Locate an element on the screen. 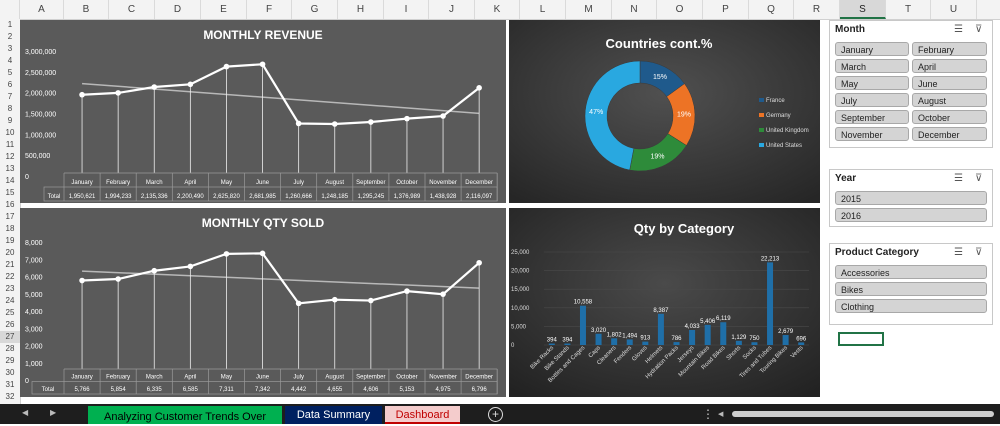 This screenshot has height=426, width=1000. more-options-icon: ⋮ is located at coordinates (708, 414).